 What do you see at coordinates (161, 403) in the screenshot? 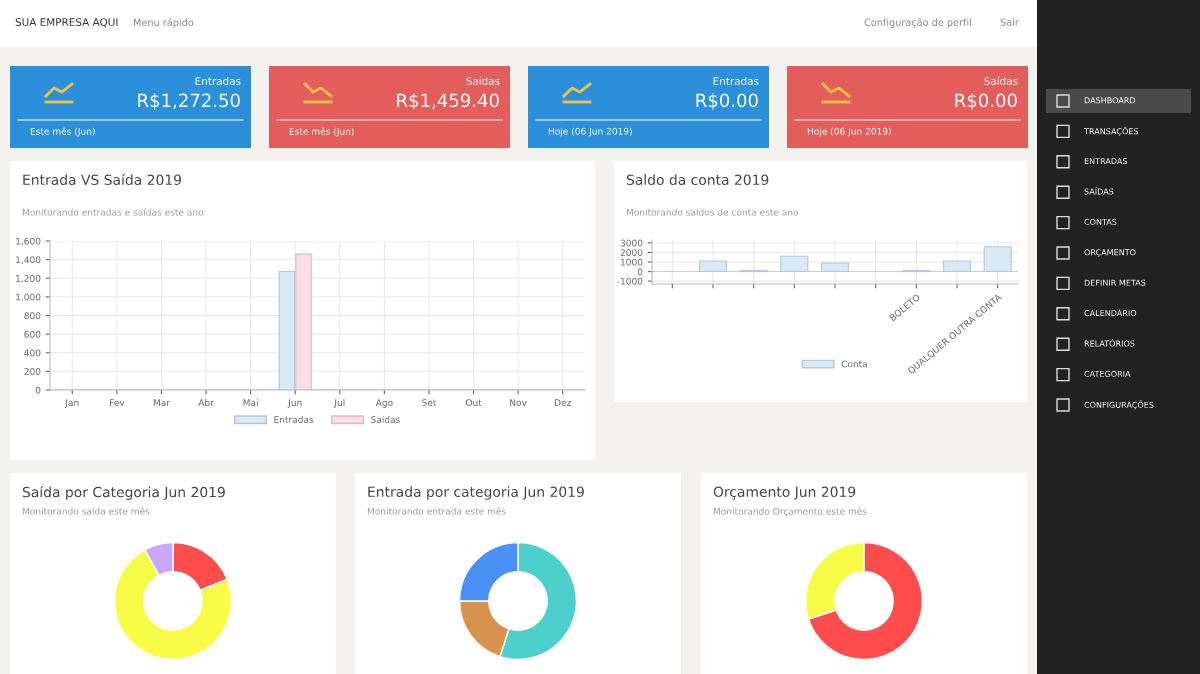
I see `x-tick-label: Mar` at bounding box center [161, 403].